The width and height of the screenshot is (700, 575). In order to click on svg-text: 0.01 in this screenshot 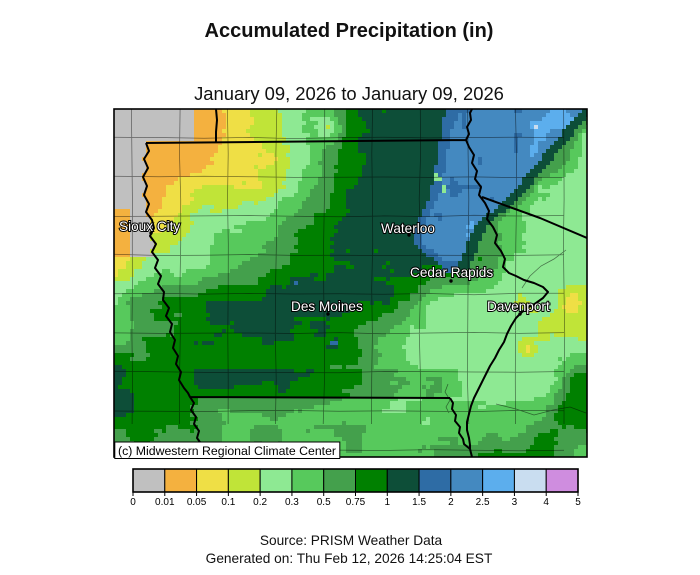, I will do `click(165, 502)`.